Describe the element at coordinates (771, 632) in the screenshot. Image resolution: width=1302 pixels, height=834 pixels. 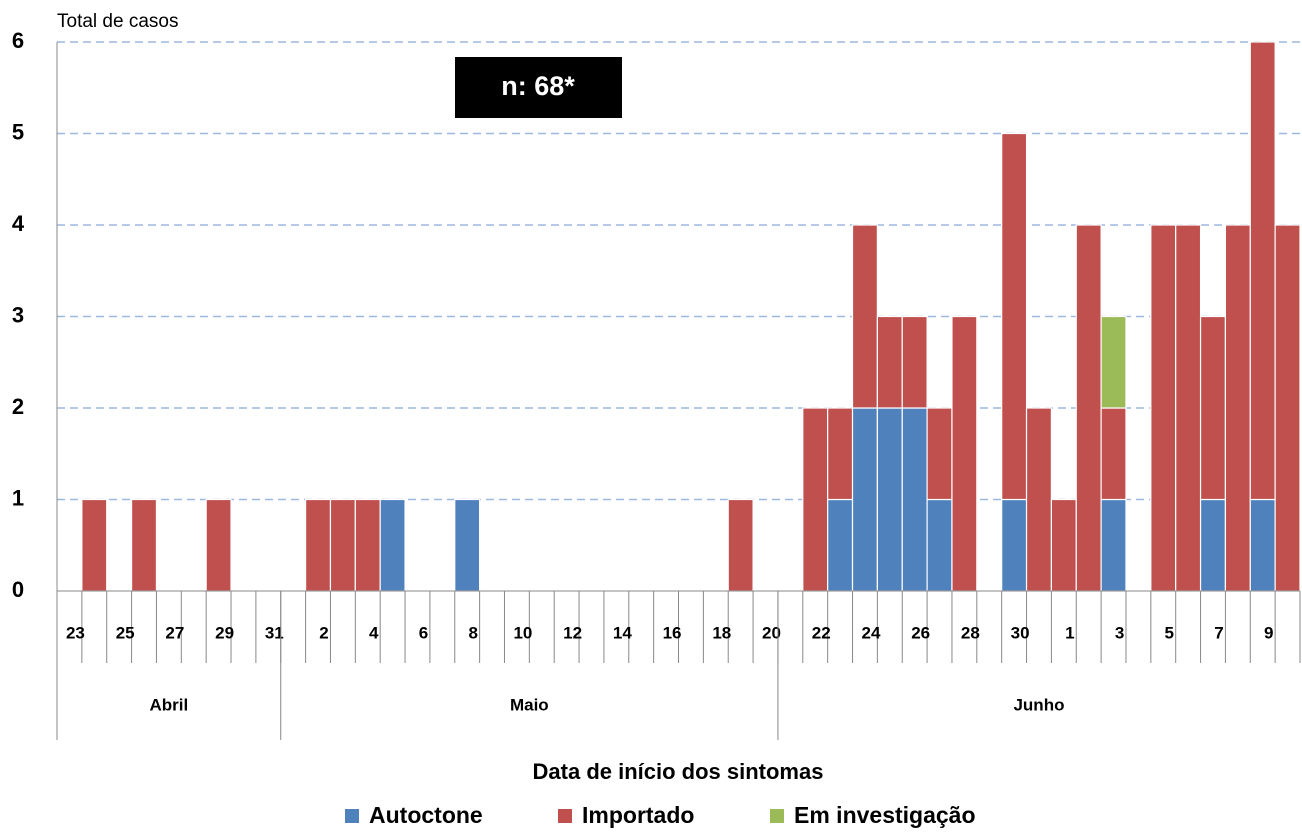
I see `x-tick-label: 20` at that location.